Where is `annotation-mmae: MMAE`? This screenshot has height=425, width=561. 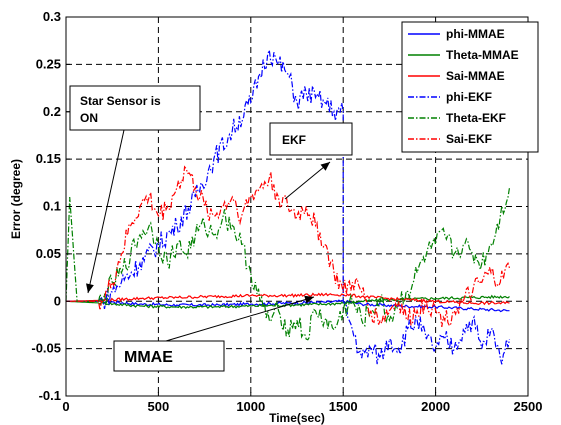 annotation-mmae: MMAE is located at coordinates (214, 333).